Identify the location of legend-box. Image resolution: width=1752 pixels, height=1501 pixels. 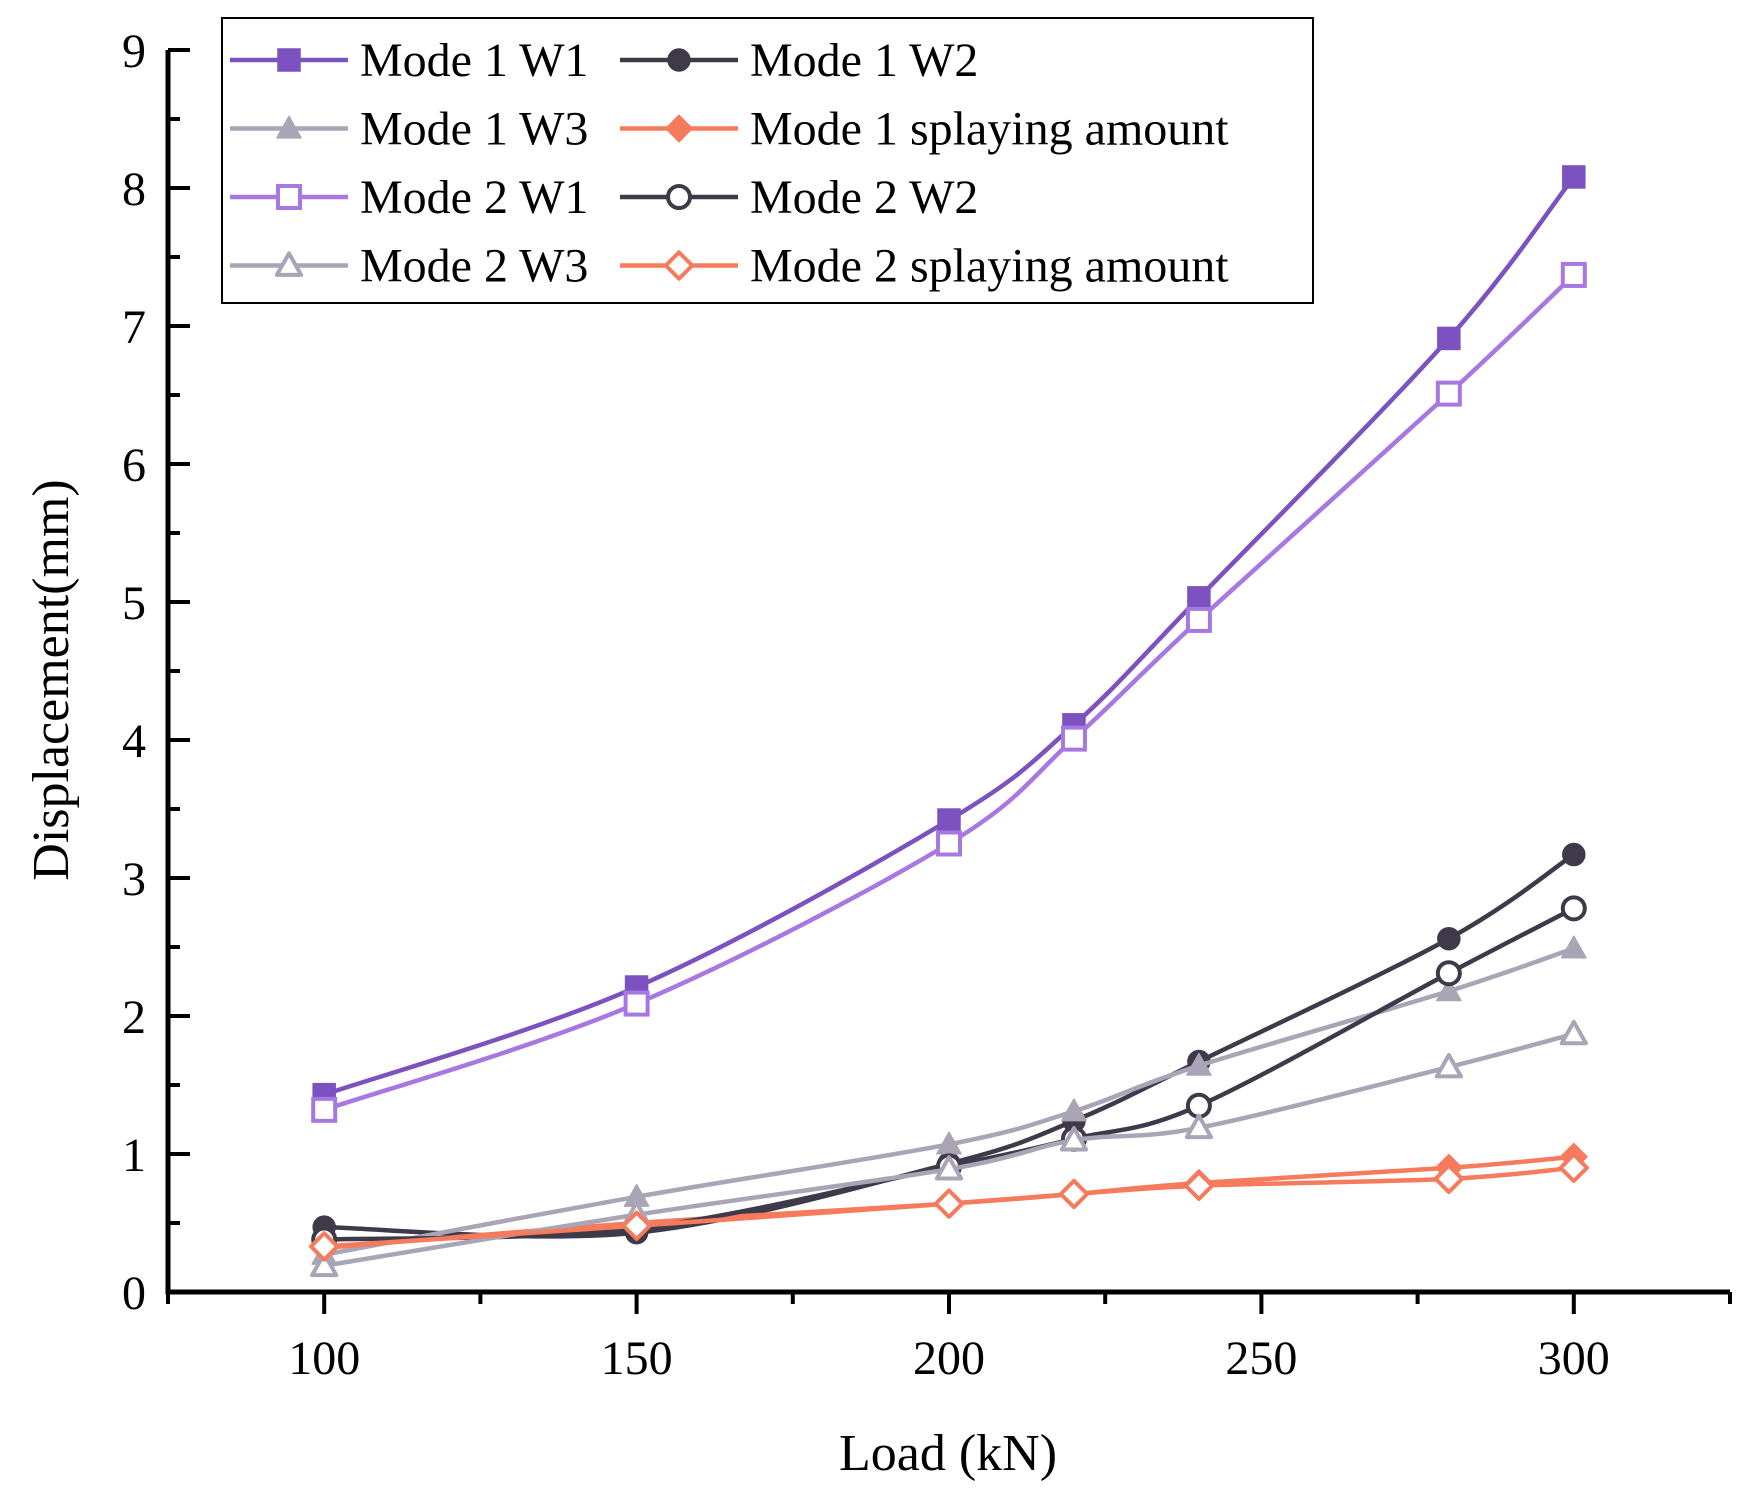
(767, 160).